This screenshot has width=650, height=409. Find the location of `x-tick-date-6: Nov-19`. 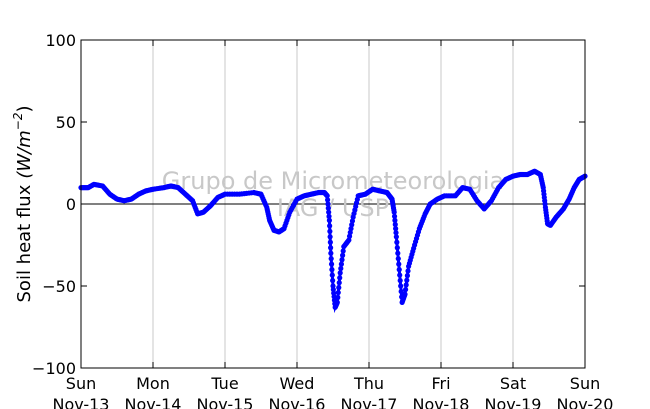

x-tick-date-6: Nov-19 is located at coordinates (513, 402).